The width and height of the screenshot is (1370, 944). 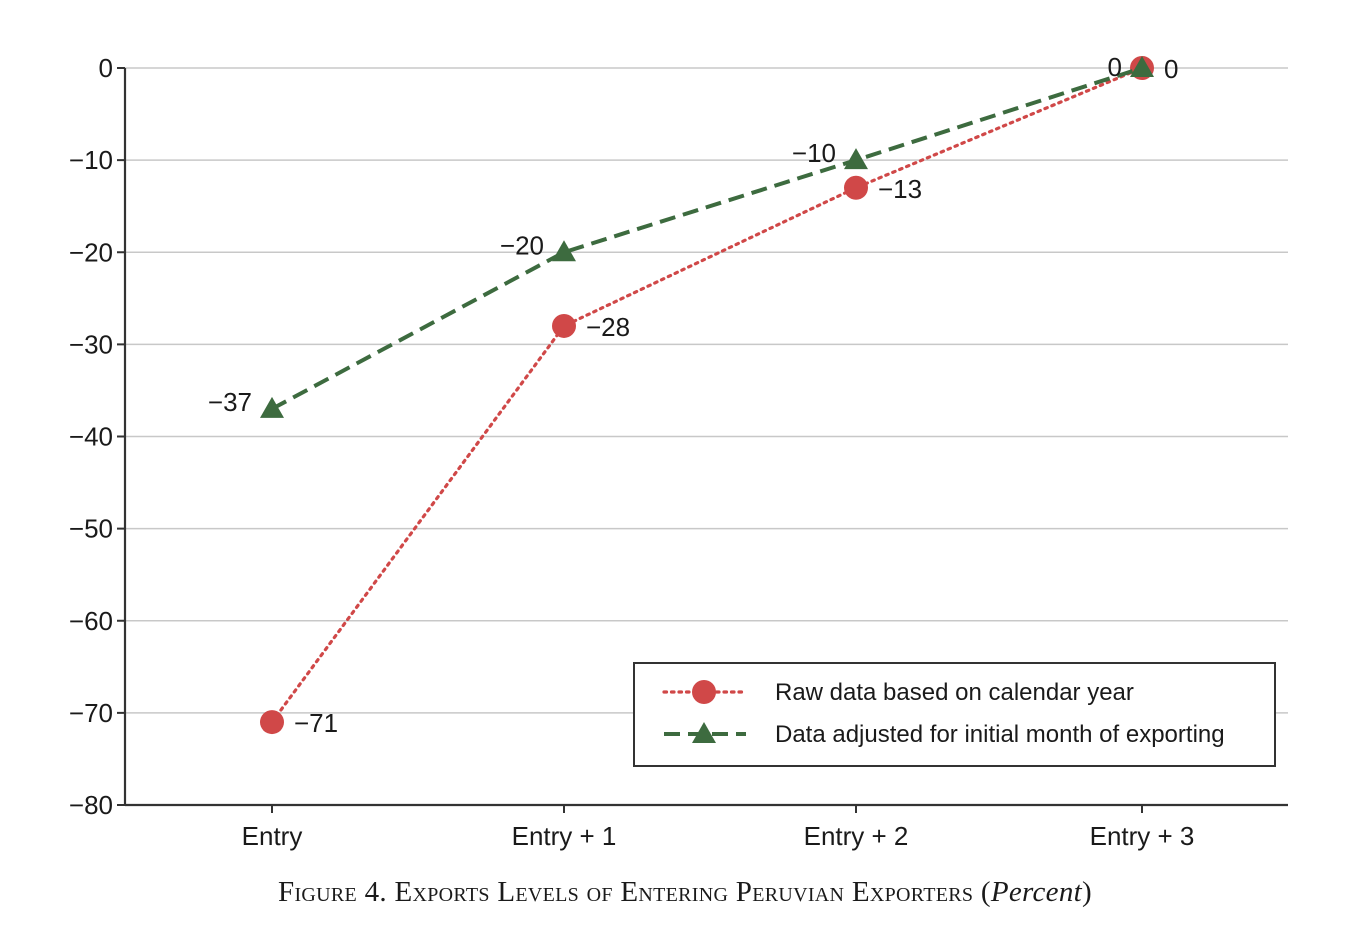 I want to click on data-label-adjusted: −37, so click(x=230, y=402).